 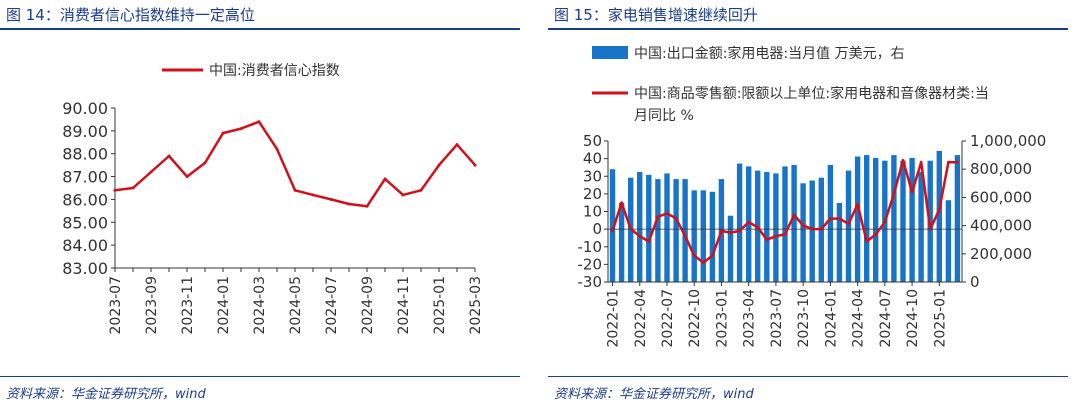 What do you see at coordinates (811, 93) in the screenshot?
I see `legend-label-retail-line: 中国:商品零售额:限额以上单位:家用电器和音像器材类:当` at bounding box center [811, 93].